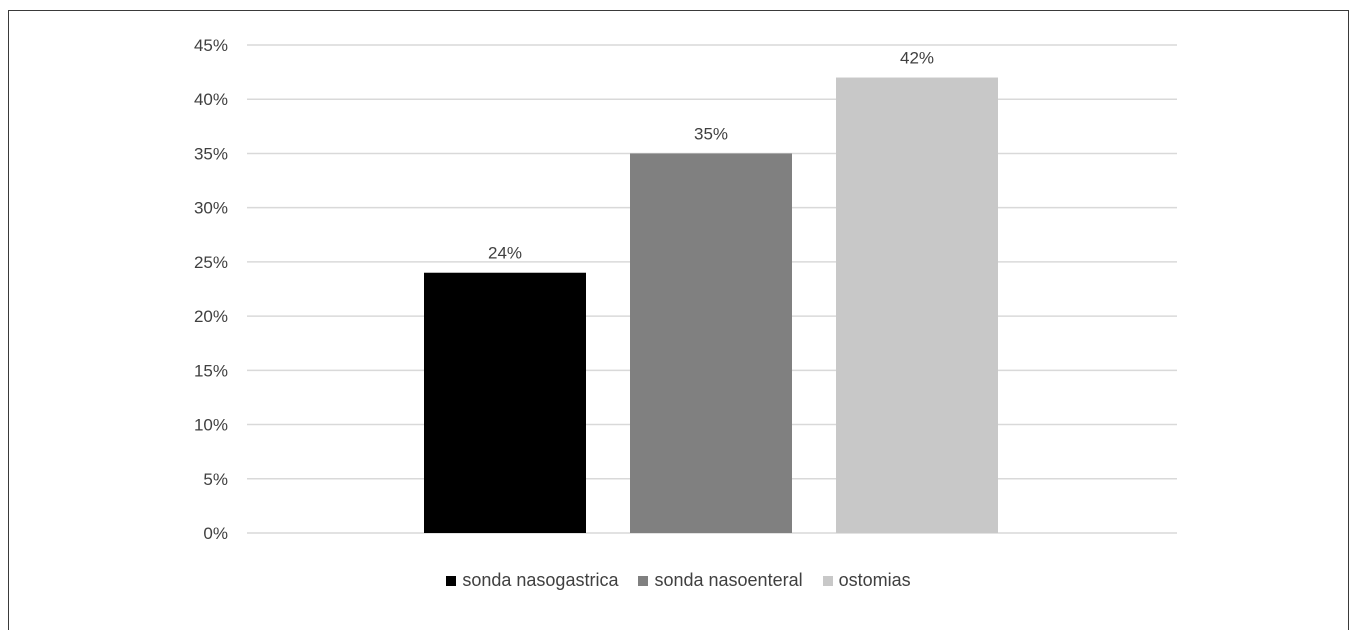 The width and height of the screenshot is (1357, 630). I want to click on y-tick-label: 40%, so click(211, 99).